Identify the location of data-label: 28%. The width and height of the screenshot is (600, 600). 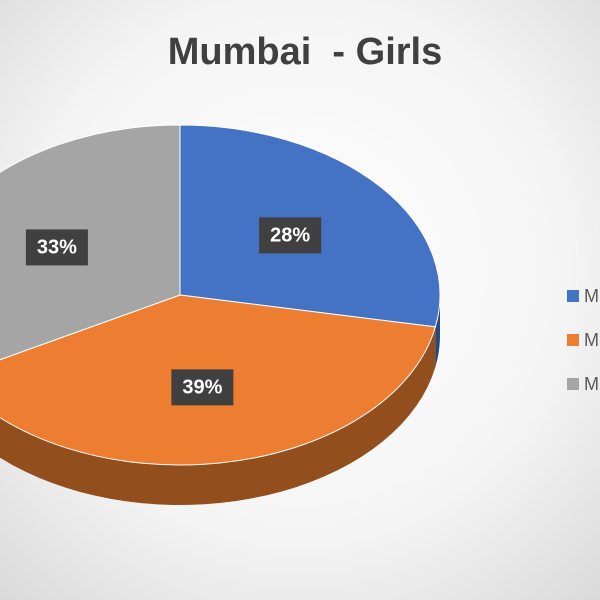
(290, 236).